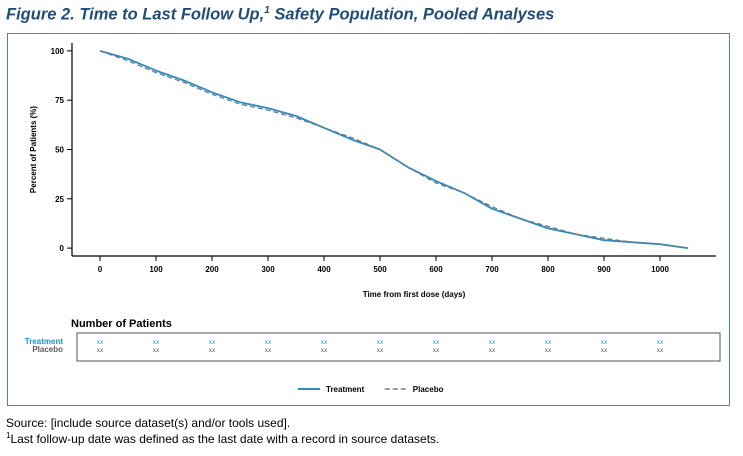 The image size is (743, 456). Describe the element at coordinates (212, 269) in the screenshot. I see `x-tick-label: 200` at that location.